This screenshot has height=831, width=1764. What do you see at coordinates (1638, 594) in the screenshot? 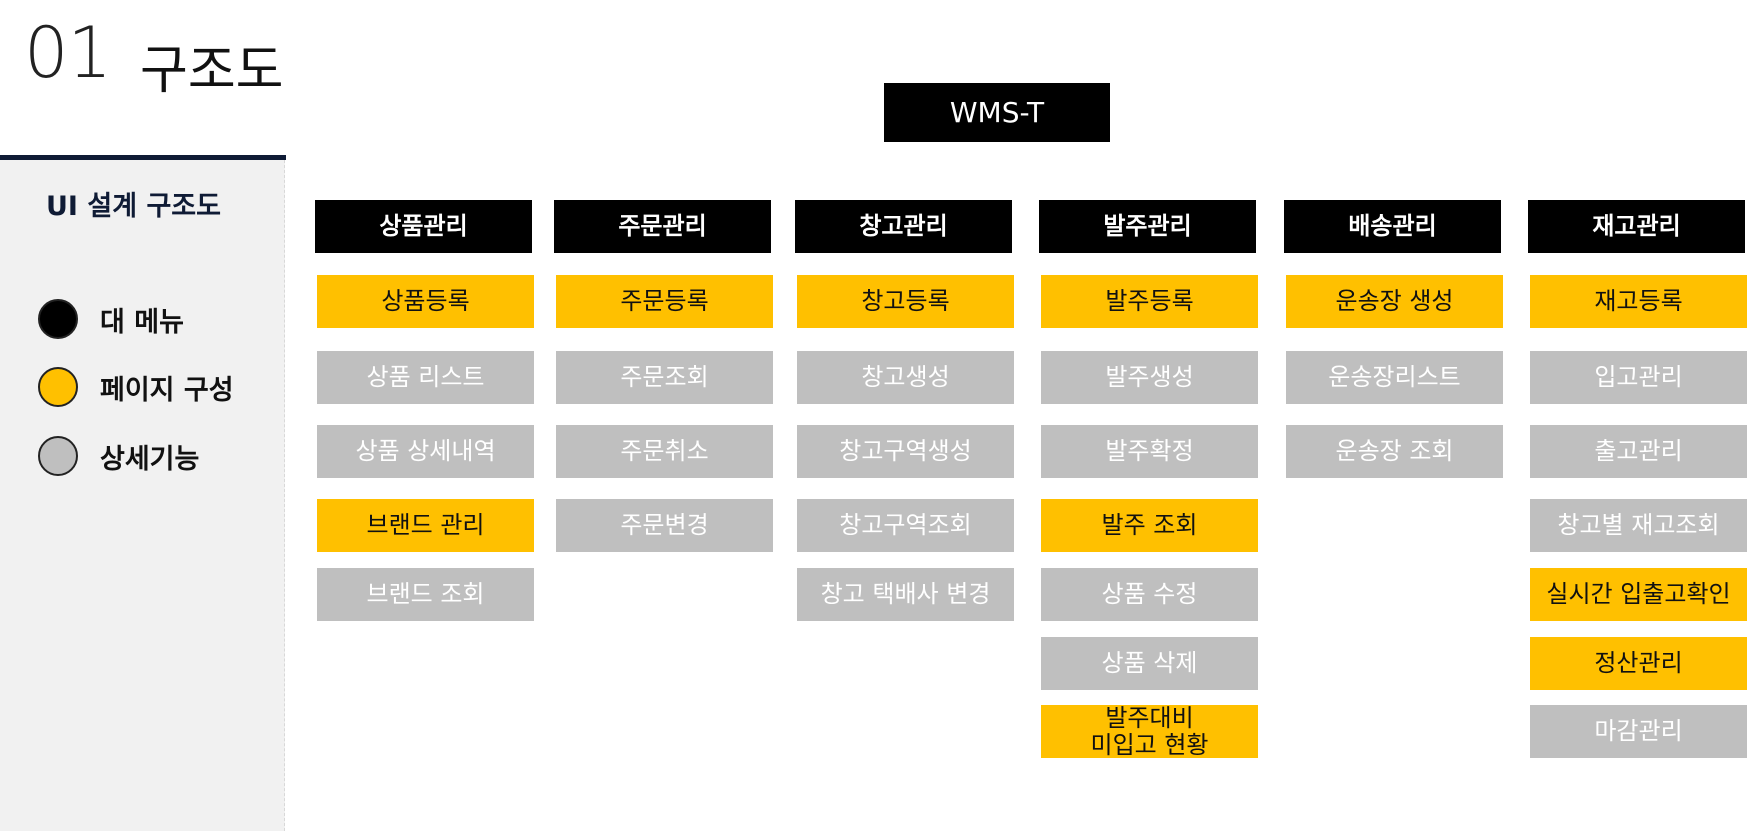
I see `page-box: 실시간 입출고확인` at bounding box center [1638, 594].